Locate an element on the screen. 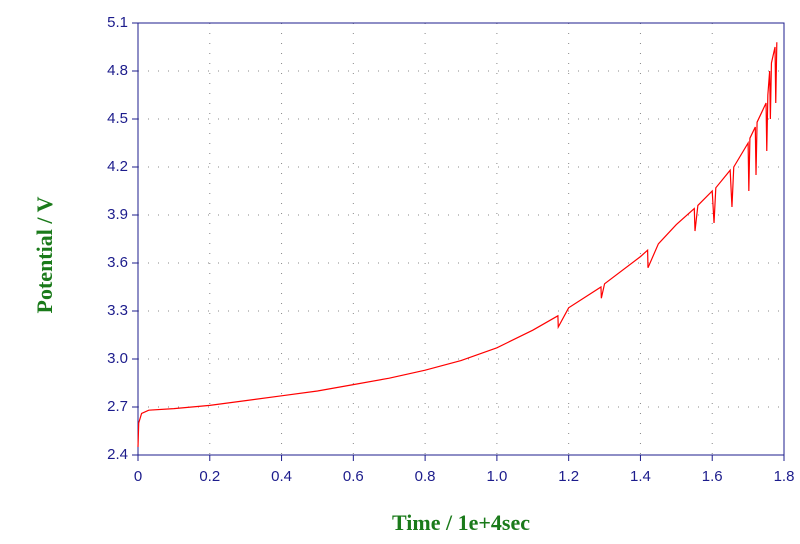 The height and width of the screenshot is (544, 800). y-tick-label: 4.8 is located at coordinates (117, 70).